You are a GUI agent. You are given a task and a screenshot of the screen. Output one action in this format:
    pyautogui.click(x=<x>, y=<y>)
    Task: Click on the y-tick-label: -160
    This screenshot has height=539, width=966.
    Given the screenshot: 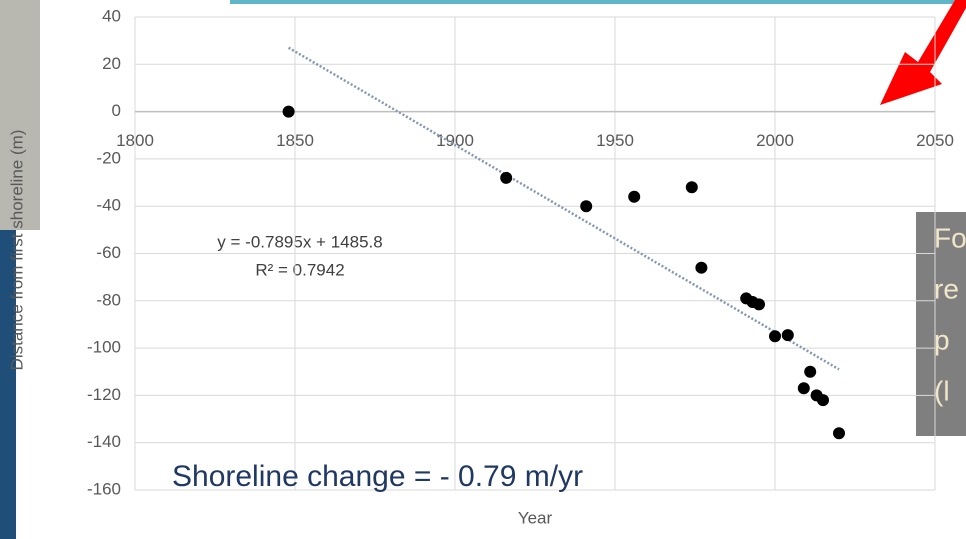 What is the action you would take?
    pyautogui.click(x=104, y=488)
    